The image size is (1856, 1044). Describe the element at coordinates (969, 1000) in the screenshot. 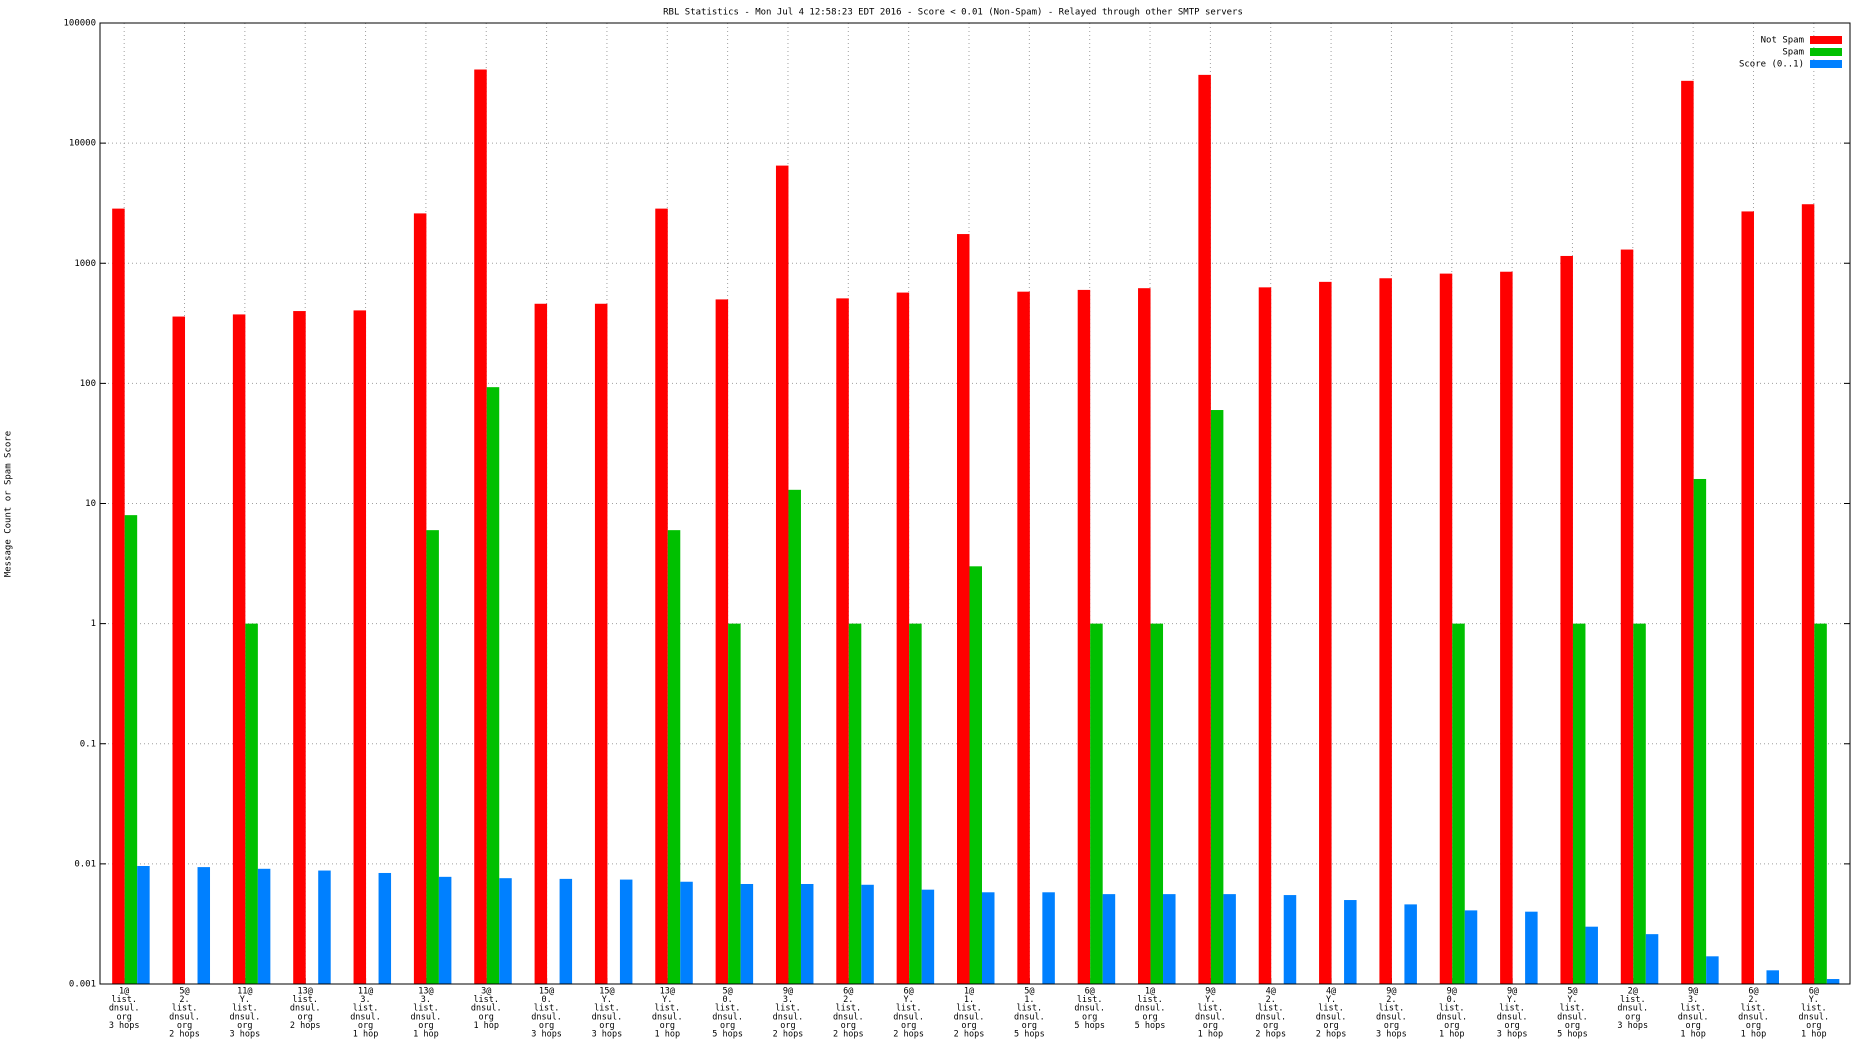

I see `x-tick-label: 1.` at that location.